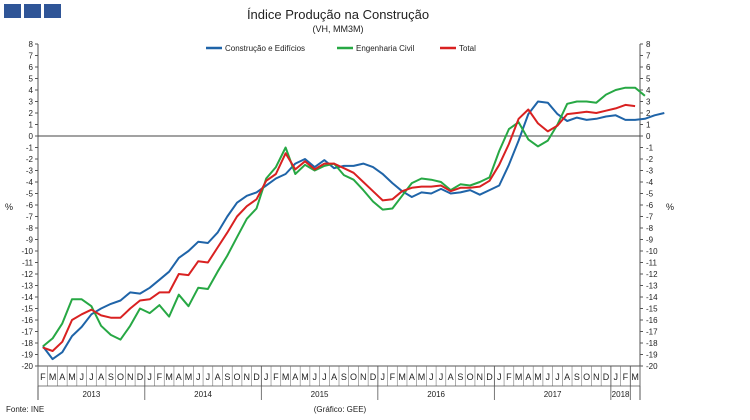 Image resolution: width=750 pixels, height=420 pixels. Describe the element at coordinates (652, 332) in the screenshot. I see `y-tick-label-right: -17` at that location.